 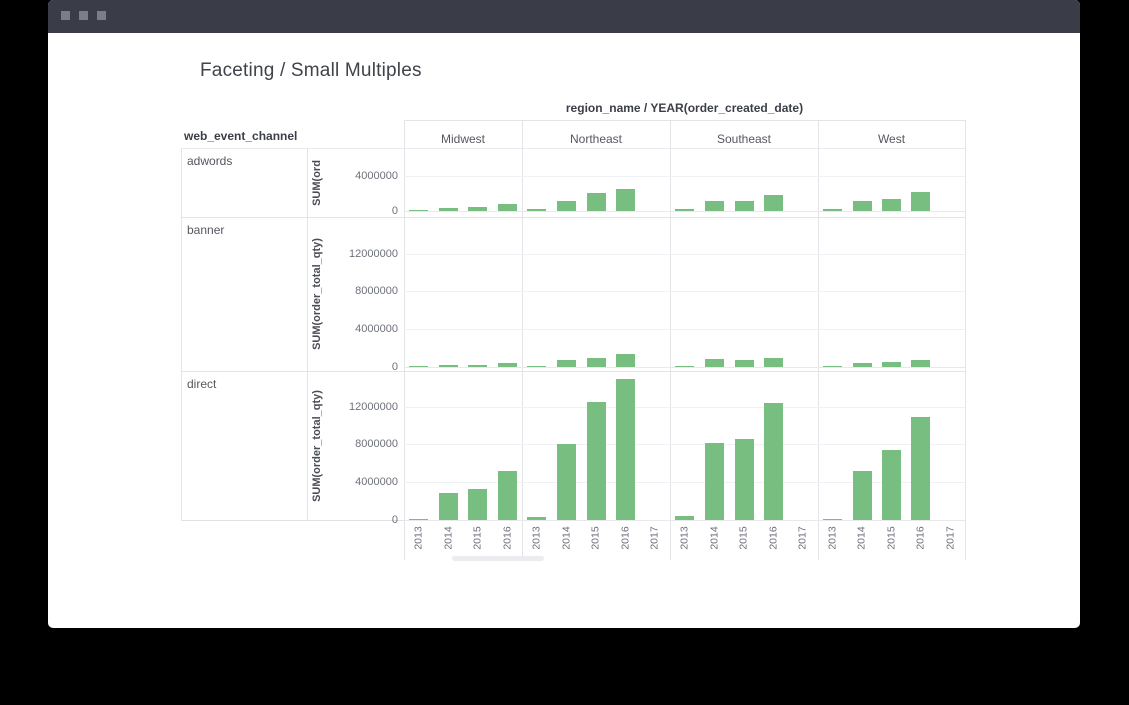 I want to click on facet-column-label: Midwest, so click(x=462, y=139).